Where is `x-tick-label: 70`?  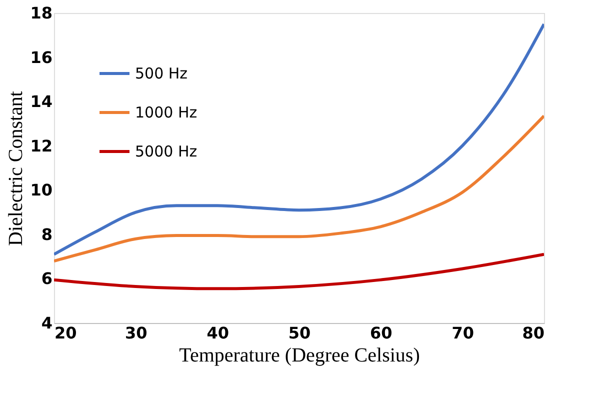 x-tick-label: 70 is located at coordinates (463, 333).